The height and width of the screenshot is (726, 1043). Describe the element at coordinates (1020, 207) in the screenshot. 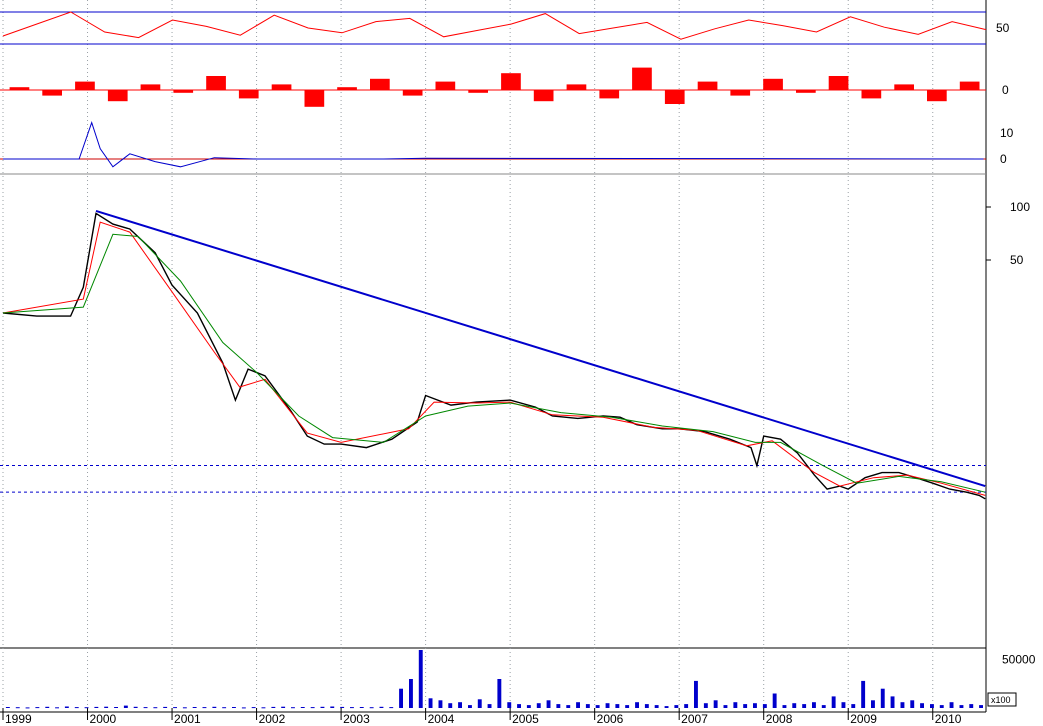

I see `price-y-tick-label: 100` at that location.